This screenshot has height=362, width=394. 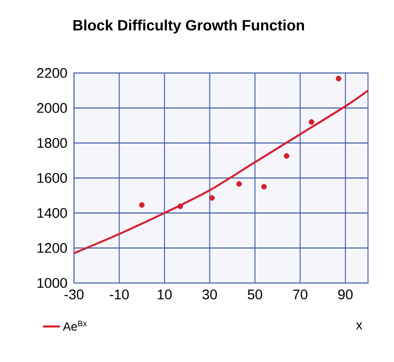 What do you see at coordinates (52, 73) in the screenshot?
I see `y-tick-label: 2200` at bounding box center [52, 73].